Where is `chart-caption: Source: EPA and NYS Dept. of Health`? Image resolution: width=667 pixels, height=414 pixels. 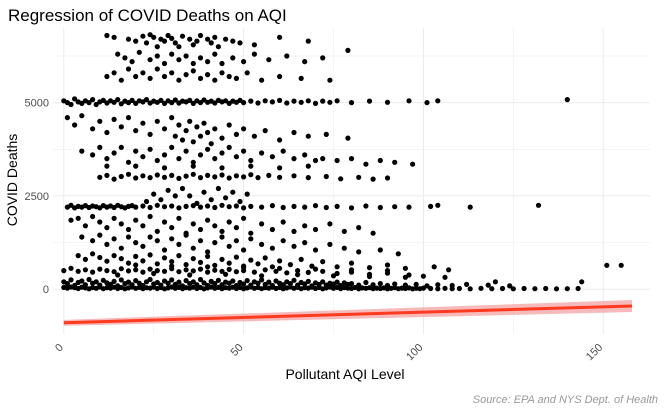
chart-caption: Source: EPA and NYS Dept. of Health is located at coordinates (565, 400).